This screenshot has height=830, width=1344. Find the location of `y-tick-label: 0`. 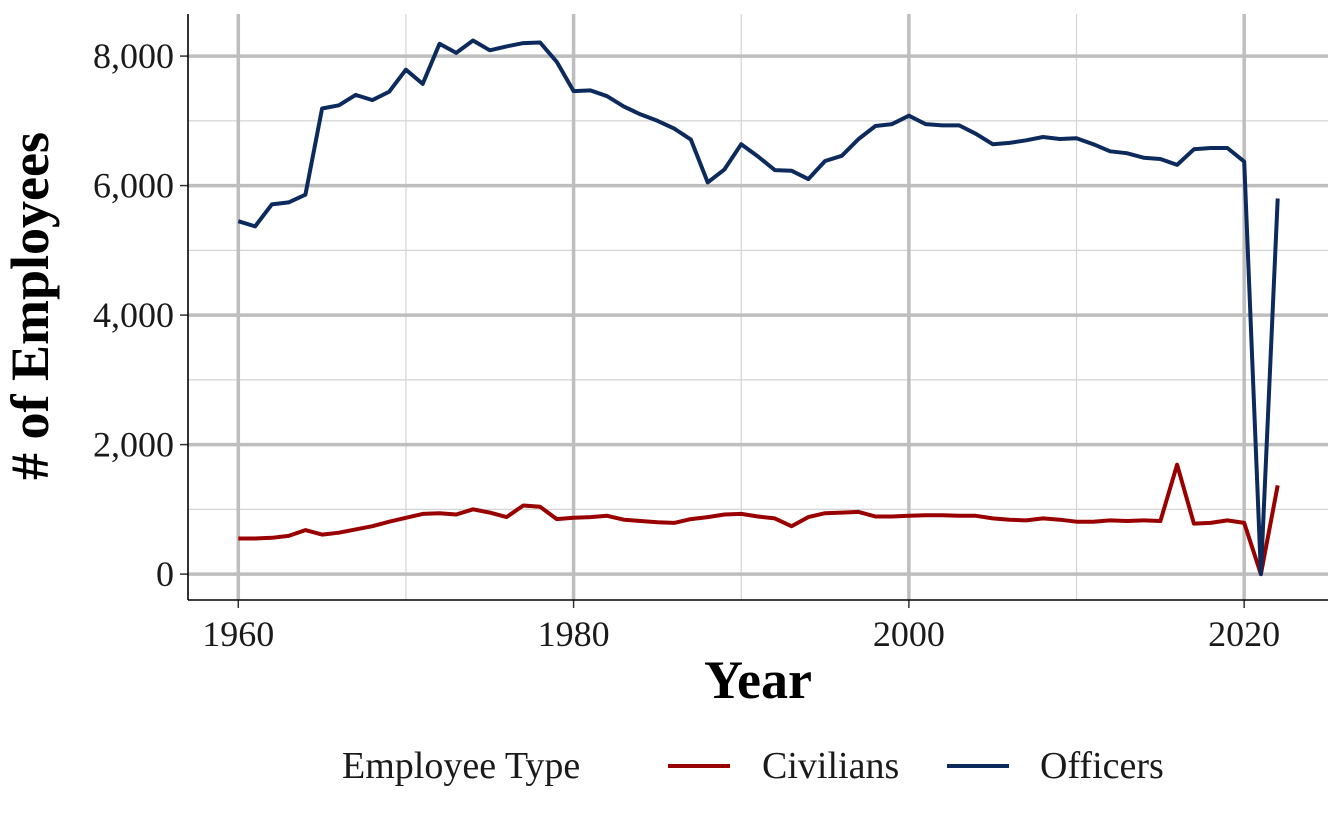

y-tick-label: 0 is located at coordinates (165, 574).